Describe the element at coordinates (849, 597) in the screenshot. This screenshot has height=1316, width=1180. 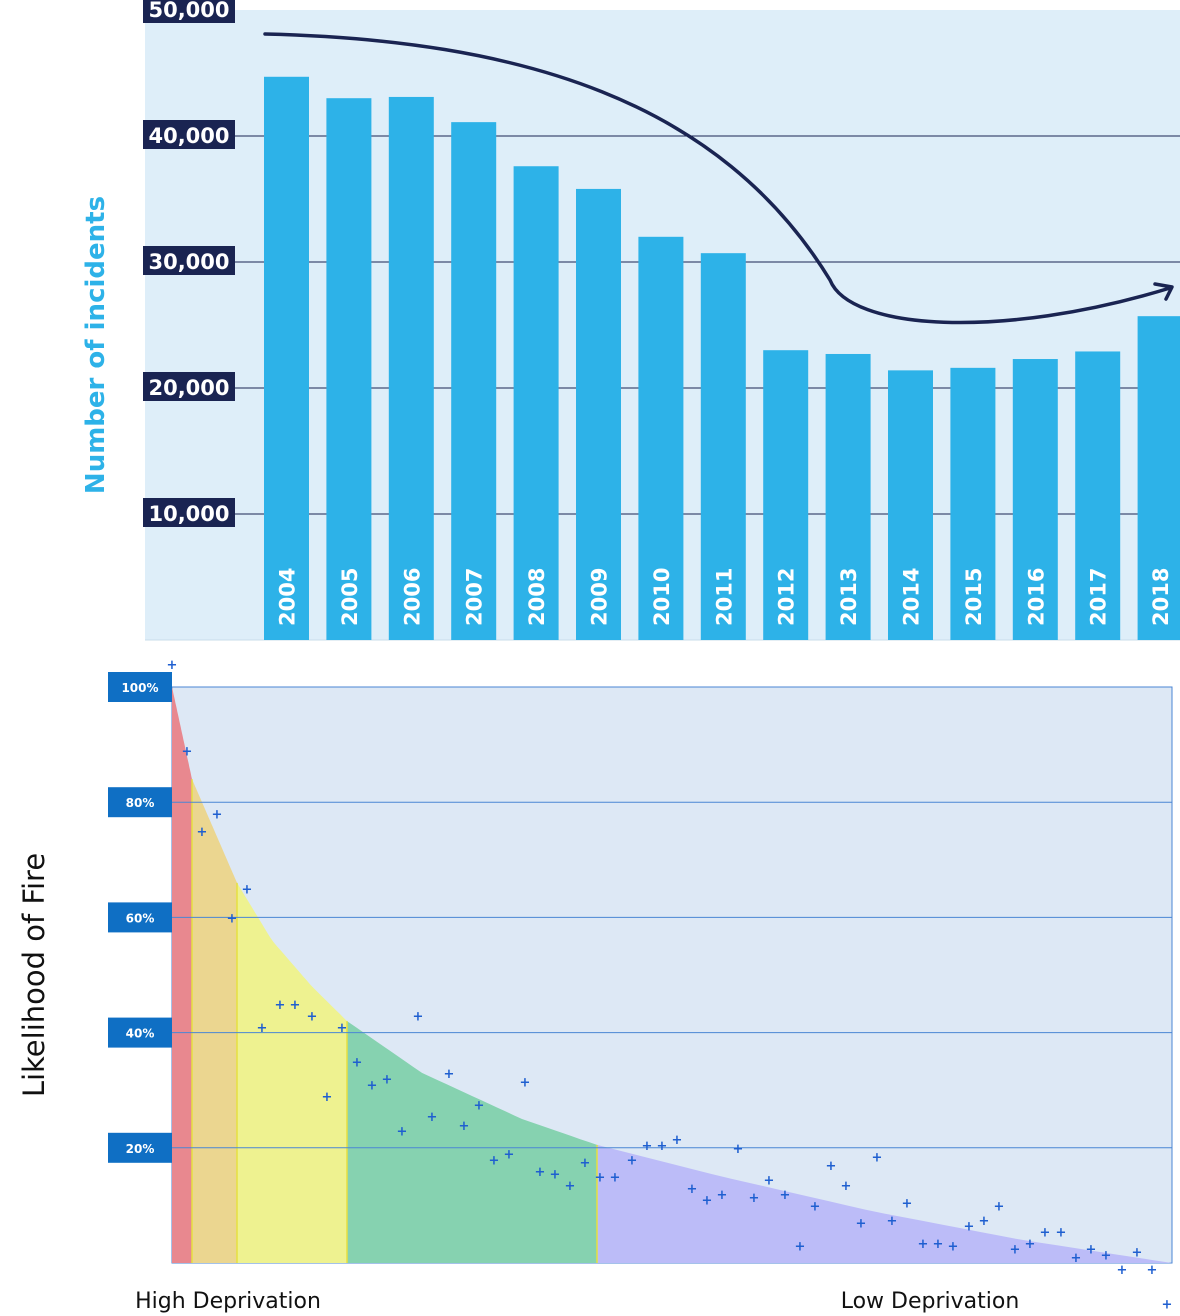
I see `x-tick-label: 2013` at that location.